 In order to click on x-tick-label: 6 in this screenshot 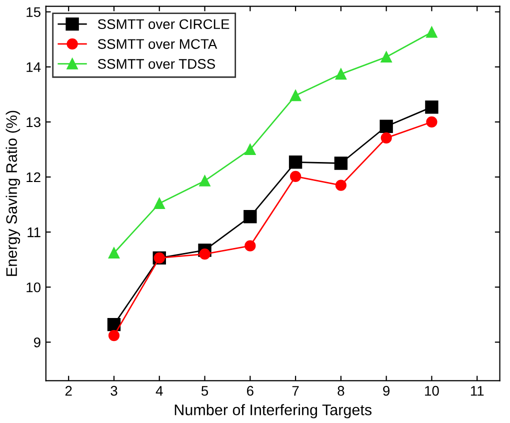, I will do `click(250, 391)`.